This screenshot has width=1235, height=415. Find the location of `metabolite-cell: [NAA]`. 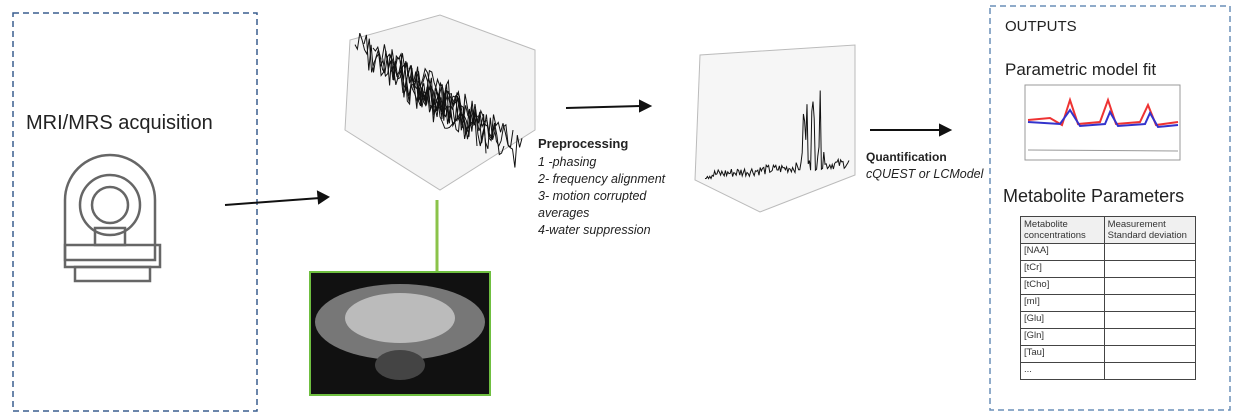

metabolite-cell: [NAA] is located at coordinates (1062, 252).